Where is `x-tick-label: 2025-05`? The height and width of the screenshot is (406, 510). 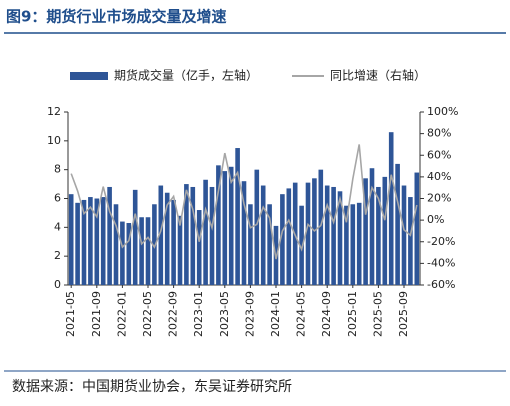
x-tick-label: 2025-05 is located at coordinates (377, 314).